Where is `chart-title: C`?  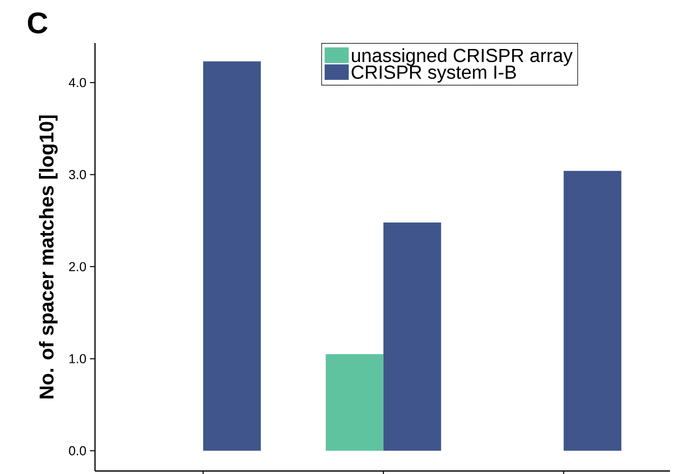
chart-title: C is located at coordinates (38, 23).